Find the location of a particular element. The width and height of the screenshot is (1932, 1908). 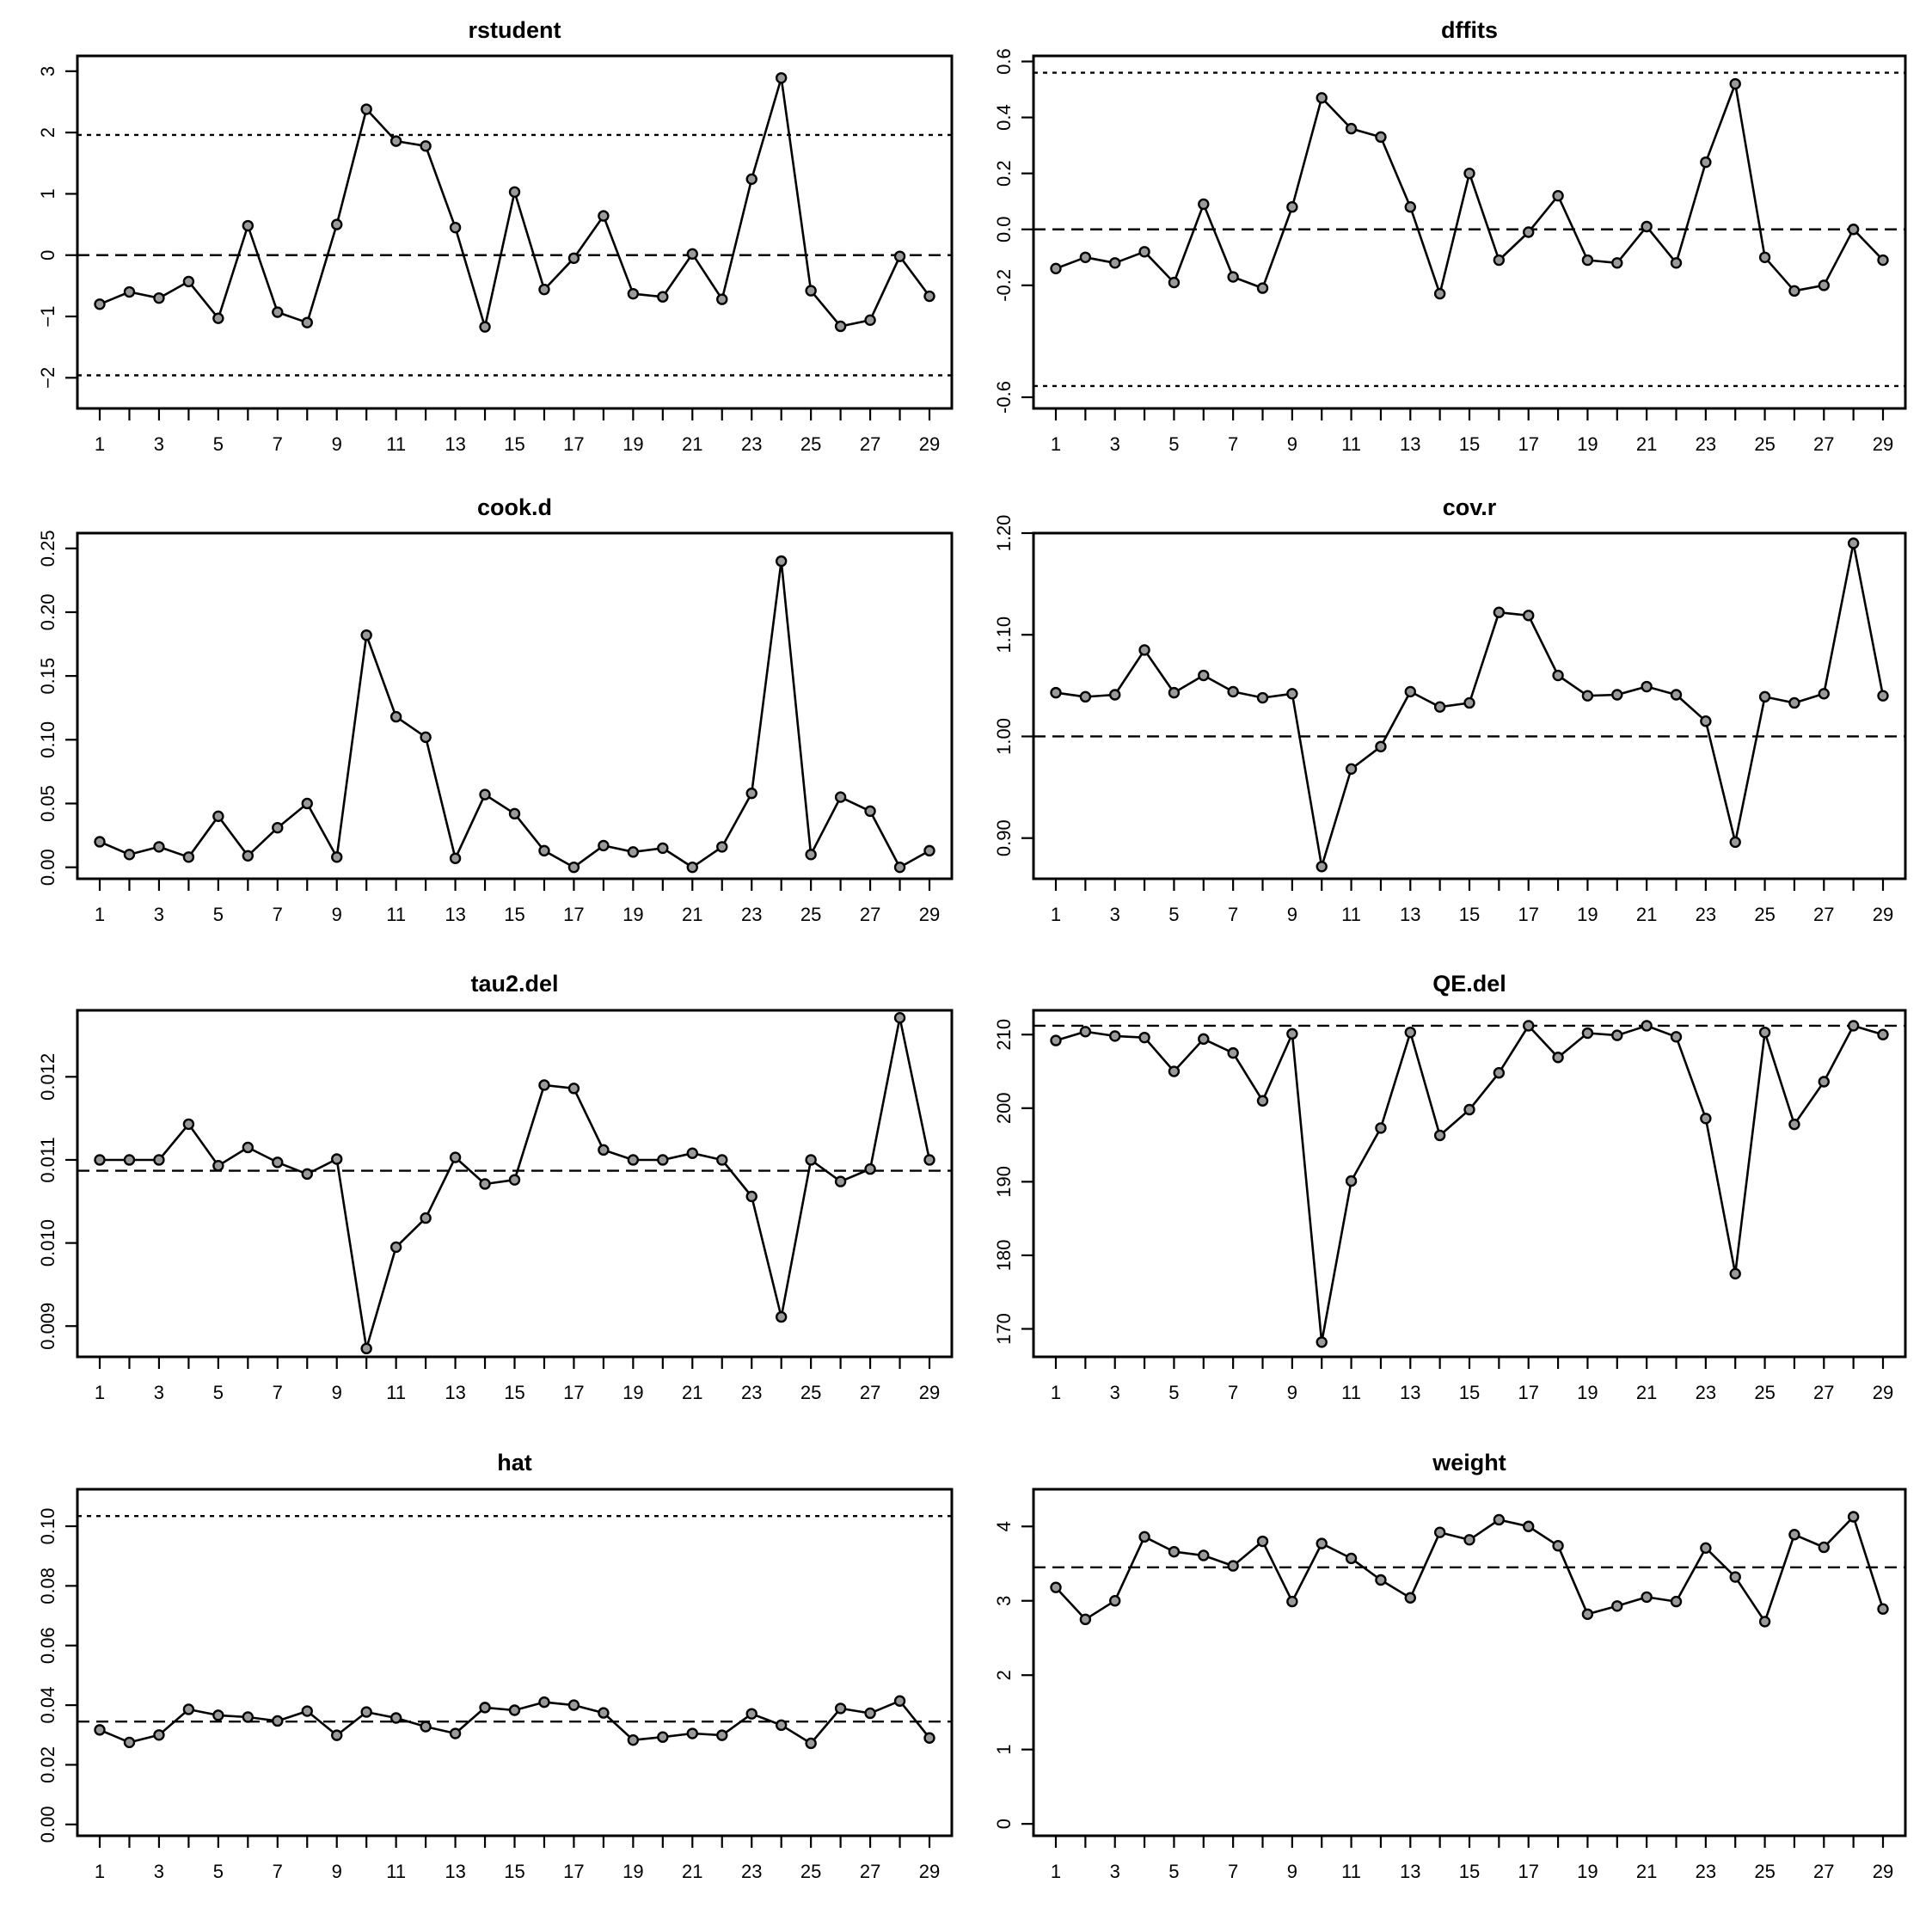

x-tick-label-tau2-del-13: 13 is located at coordinates (455, 1392).